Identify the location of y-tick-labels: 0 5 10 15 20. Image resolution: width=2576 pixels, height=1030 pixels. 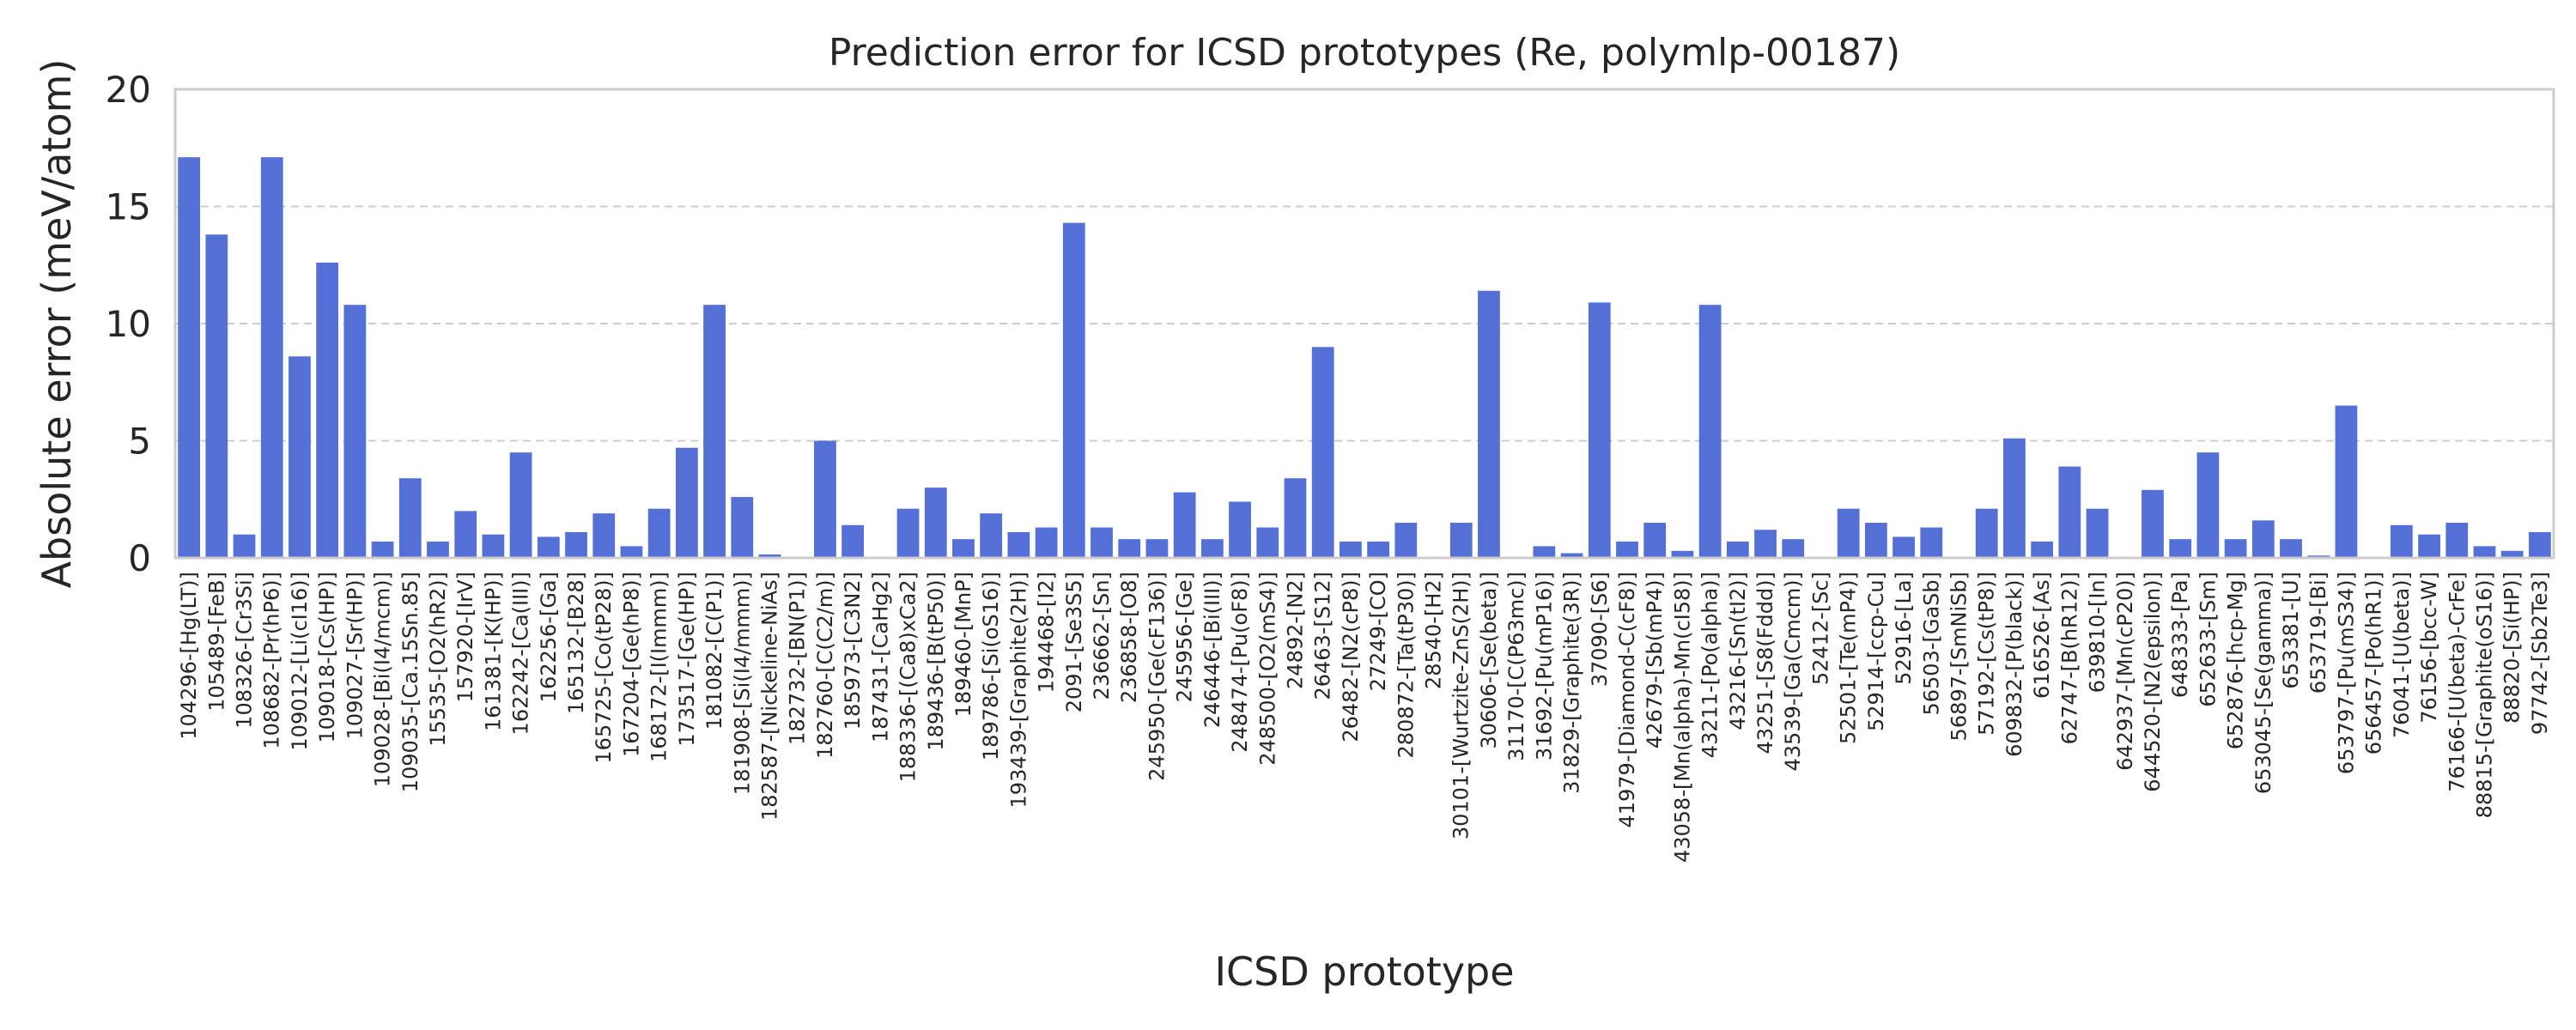
(128, 324).